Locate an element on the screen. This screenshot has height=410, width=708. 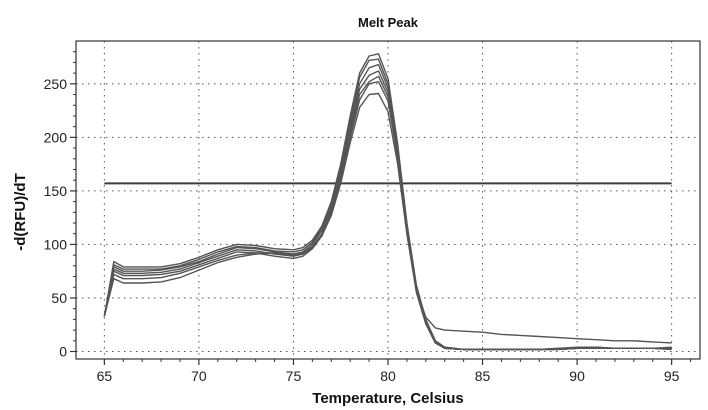
x-tick-label: 85 is located at coordinates (483, 376).